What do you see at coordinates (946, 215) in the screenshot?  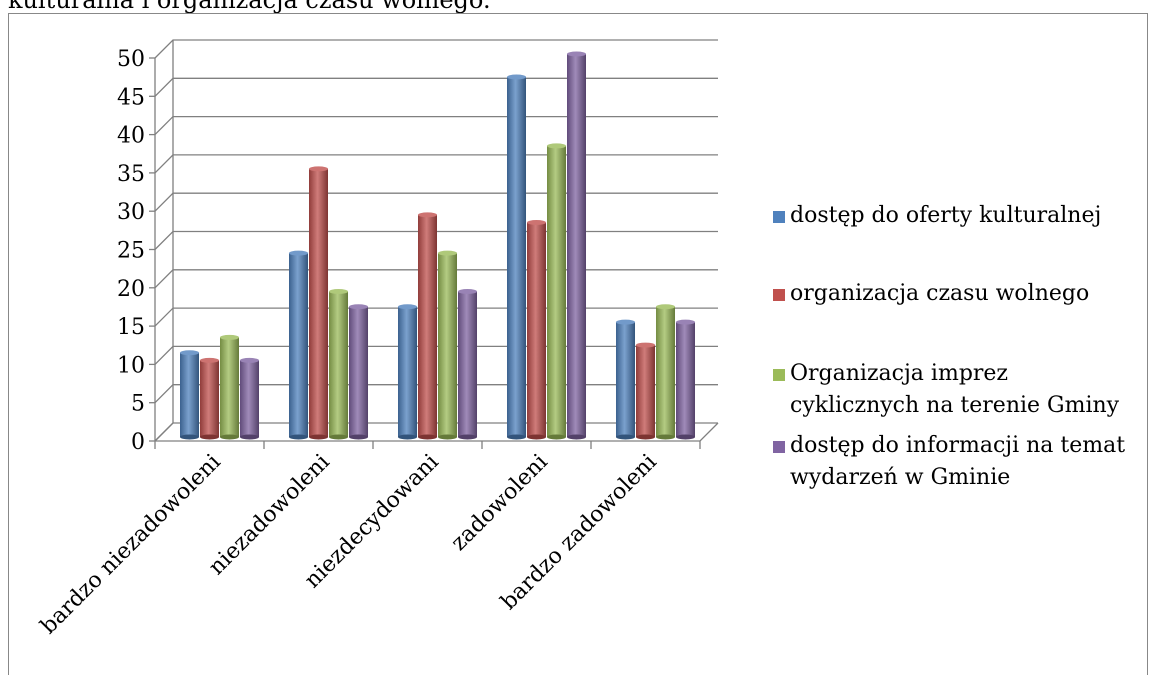 I see `legend-label: dostęp do oferty kulturalnej` at bounding box center [946, 215].